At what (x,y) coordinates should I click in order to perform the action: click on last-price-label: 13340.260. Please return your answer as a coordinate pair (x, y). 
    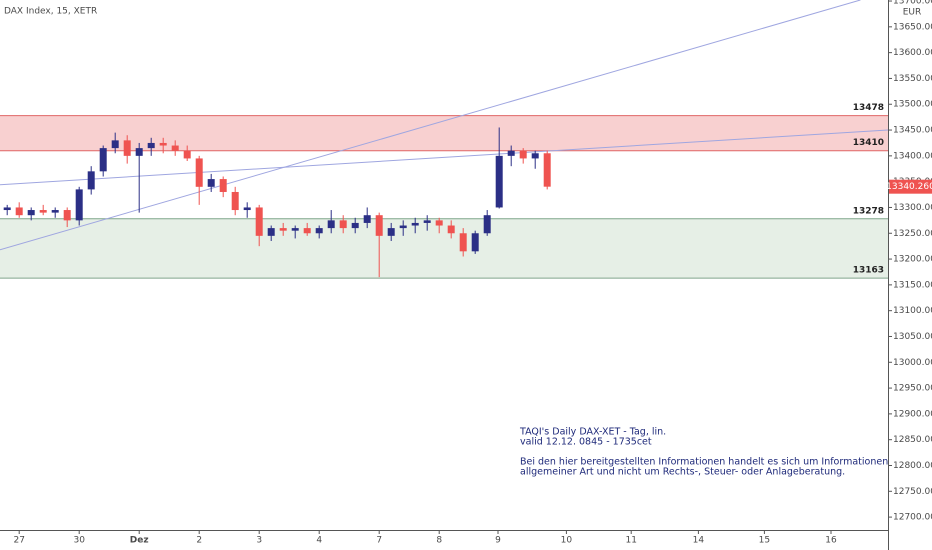
    Looking at the image, I should click on (909, 187).